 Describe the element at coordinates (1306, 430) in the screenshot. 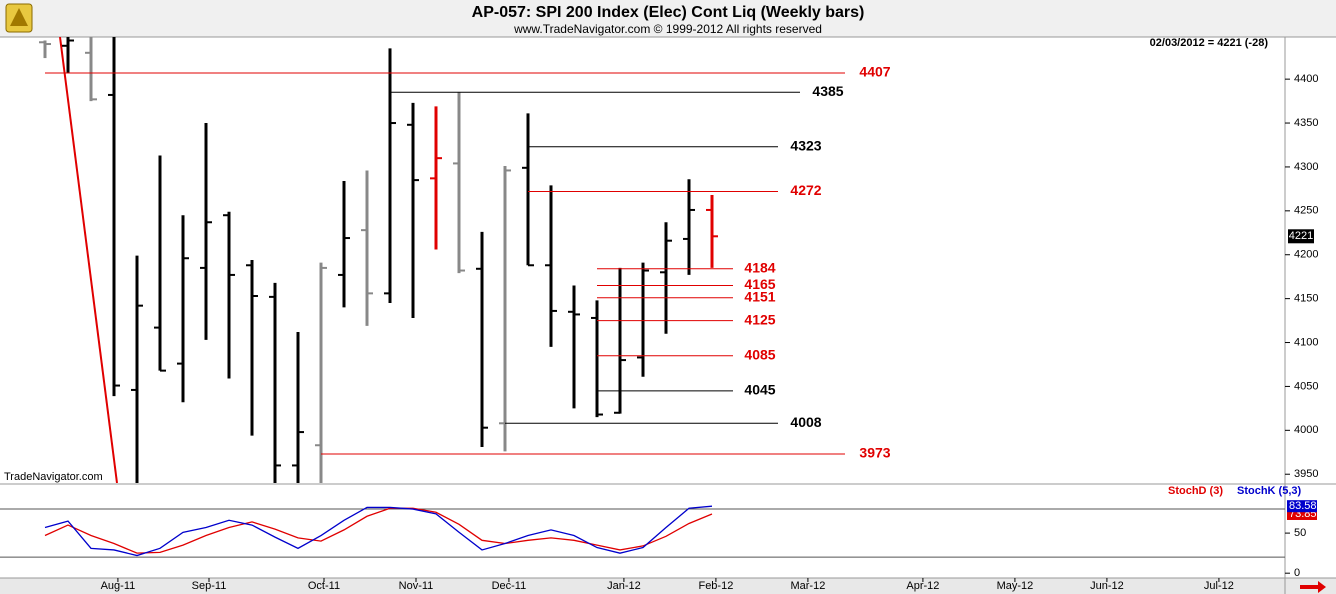

I see `y-tick-label: 4000` at that location.